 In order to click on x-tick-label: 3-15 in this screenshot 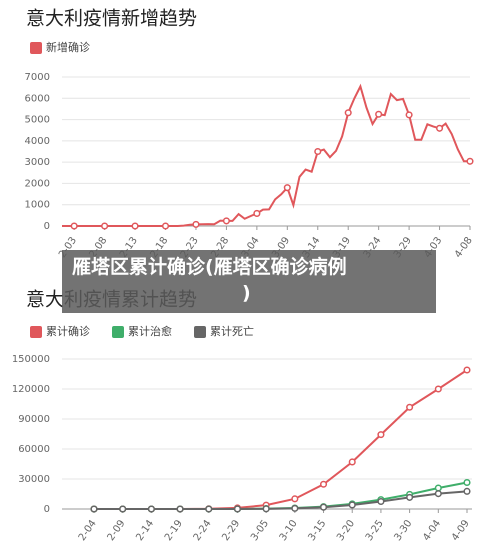, I will do `click(317, 530)`.